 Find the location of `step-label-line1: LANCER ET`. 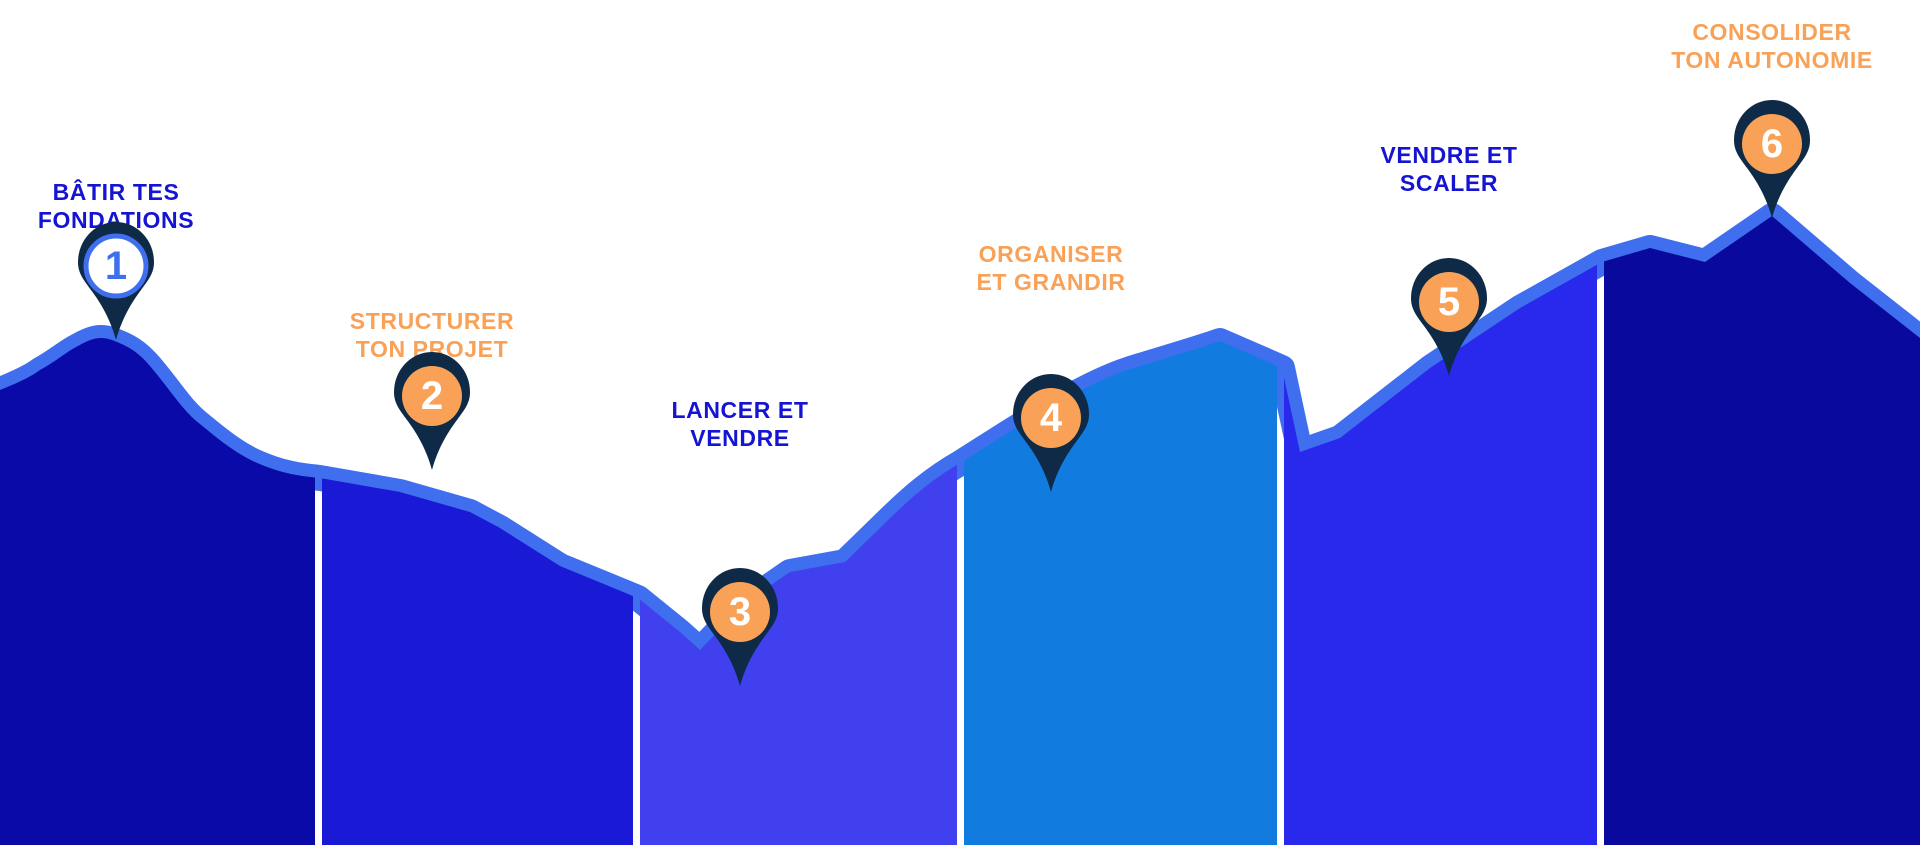

step-label-line1: LANCER ET is located at coordinates (740, 410).